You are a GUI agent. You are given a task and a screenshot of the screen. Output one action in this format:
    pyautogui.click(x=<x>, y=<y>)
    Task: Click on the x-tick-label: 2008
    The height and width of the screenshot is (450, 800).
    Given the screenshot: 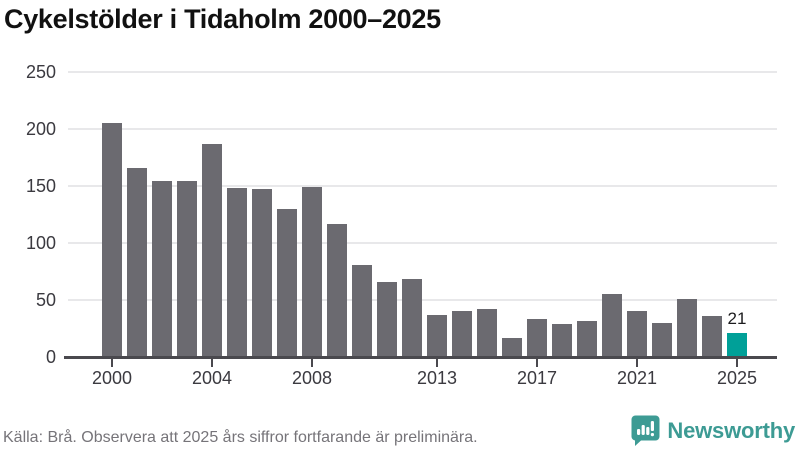 What is the action you would take?
    pyautogui.click(x=312, y=378)
    